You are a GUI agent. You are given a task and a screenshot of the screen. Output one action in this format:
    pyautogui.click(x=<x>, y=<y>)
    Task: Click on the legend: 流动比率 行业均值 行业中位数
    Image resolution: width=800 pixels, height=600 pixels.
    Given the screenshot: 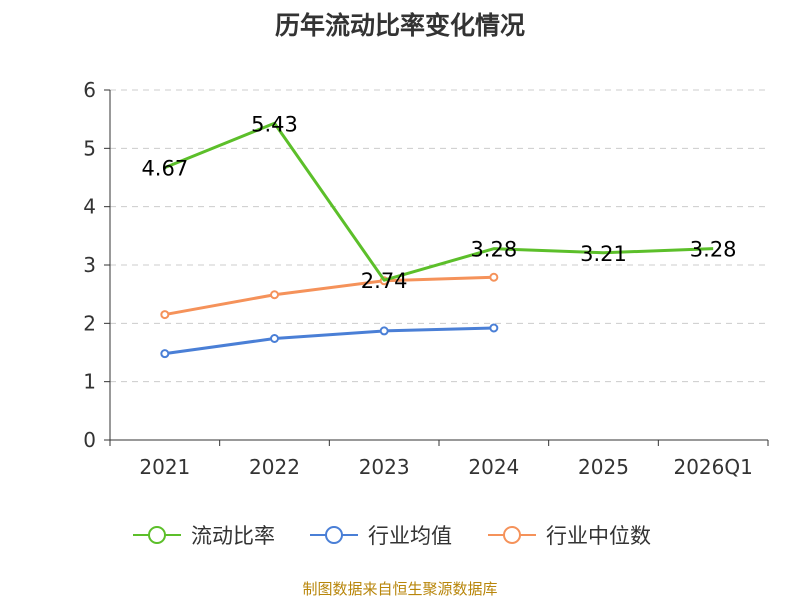 What is the action you would take?
    pyautogui.click(x=400, y=535)
    